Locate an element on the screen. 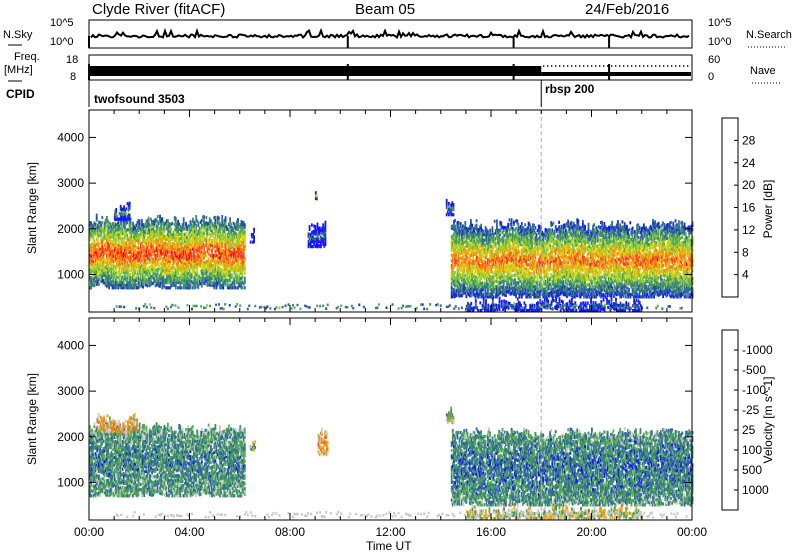 The height and width of the screenshot is (554, 800). power-colorbar-tick-1: 8 is located at coordinates (745, 252).